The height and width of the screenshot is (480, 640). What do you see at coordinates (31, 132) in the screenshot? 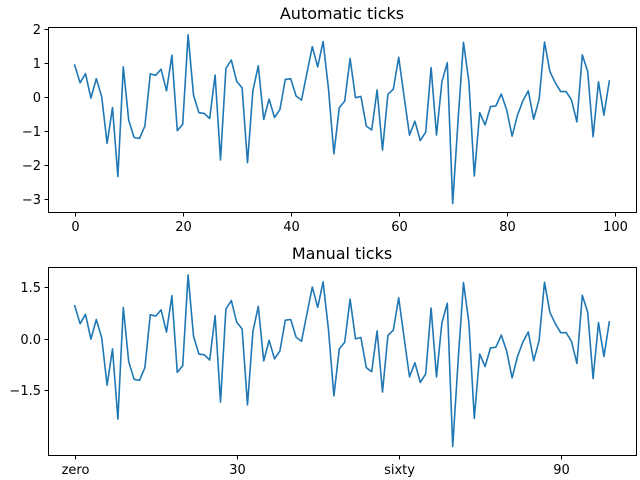
I see `y-tick-label: −1` at bounding box center [31, 132].